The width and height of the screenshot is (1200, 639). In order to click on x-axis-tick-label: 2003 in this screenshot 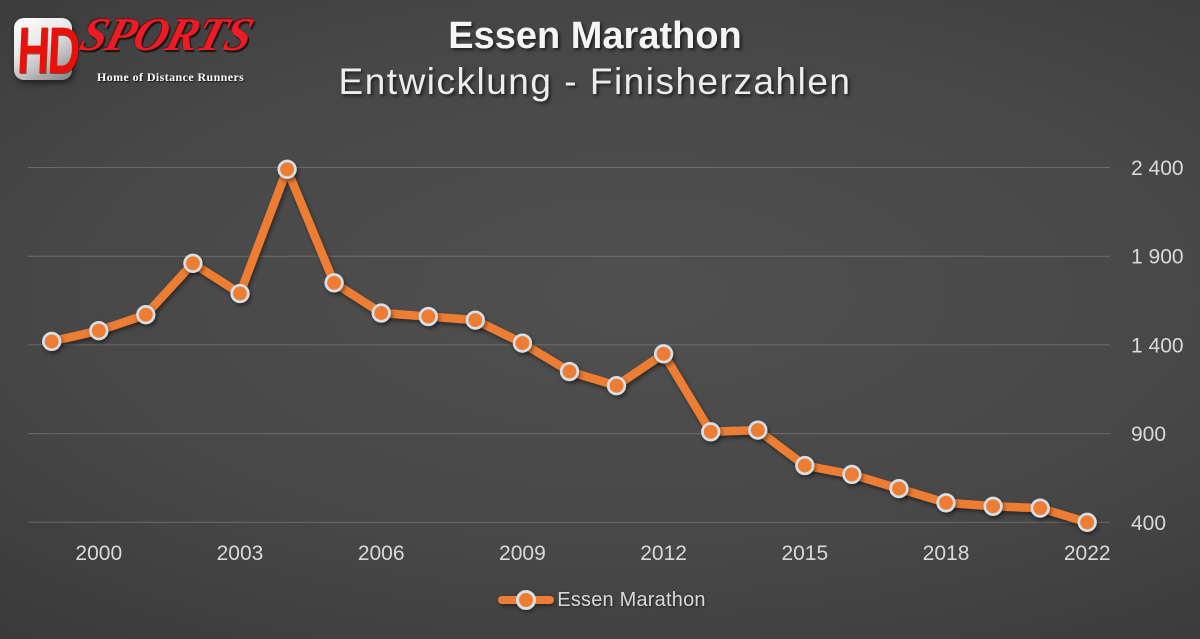, I will do `click(240, 553)`.